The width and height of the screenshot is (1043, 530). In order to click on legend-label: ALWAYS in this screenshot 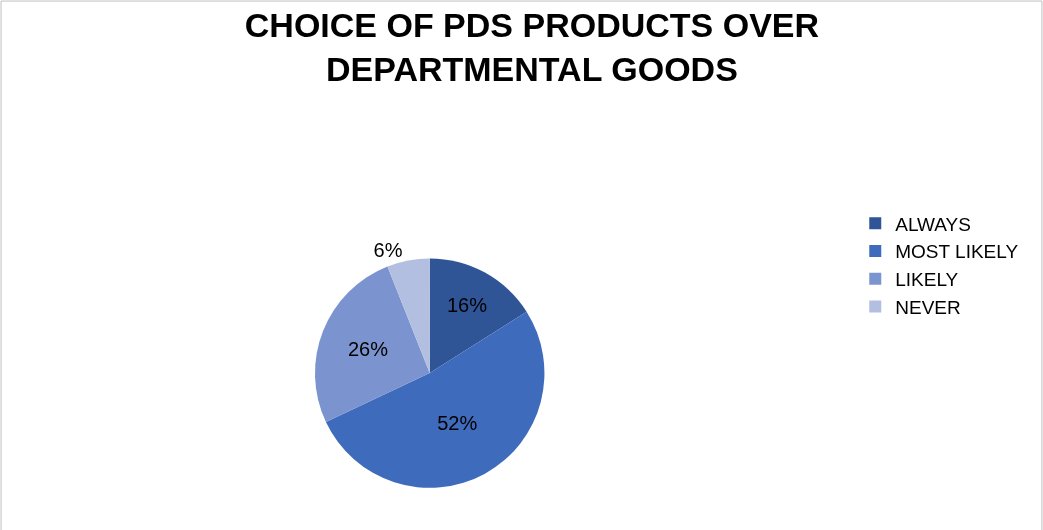, I will do `click(933, 224)`.